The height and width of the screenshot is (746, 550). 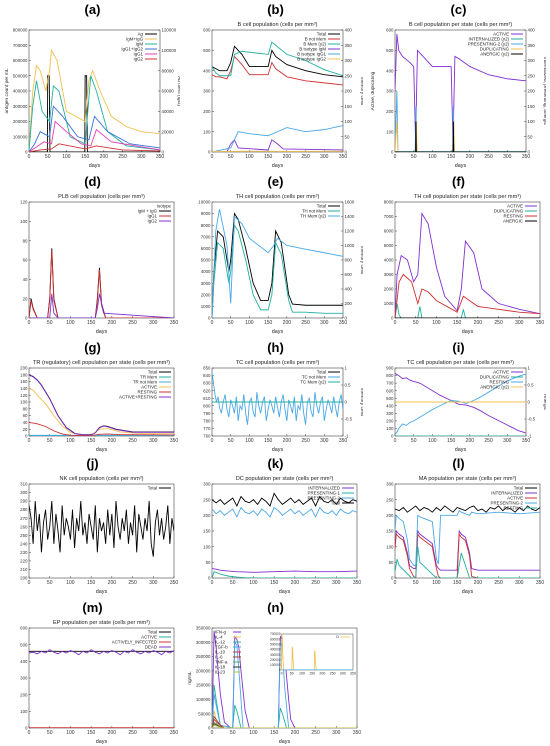 I want to click on legend-label: RESTING, so click(x=513, y=216).